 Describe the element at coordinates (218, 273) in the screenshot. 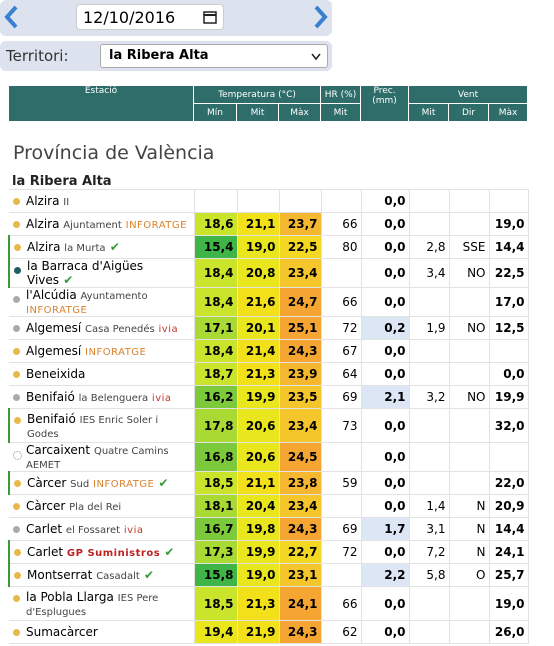

I see `value: 18,4` at that location.